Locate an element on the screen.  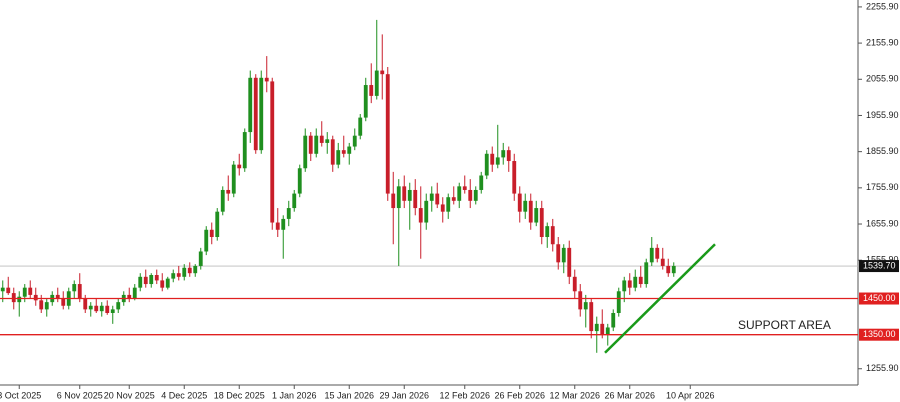
y-tick-label: 1855.90 is located at coordinates (882, 151).